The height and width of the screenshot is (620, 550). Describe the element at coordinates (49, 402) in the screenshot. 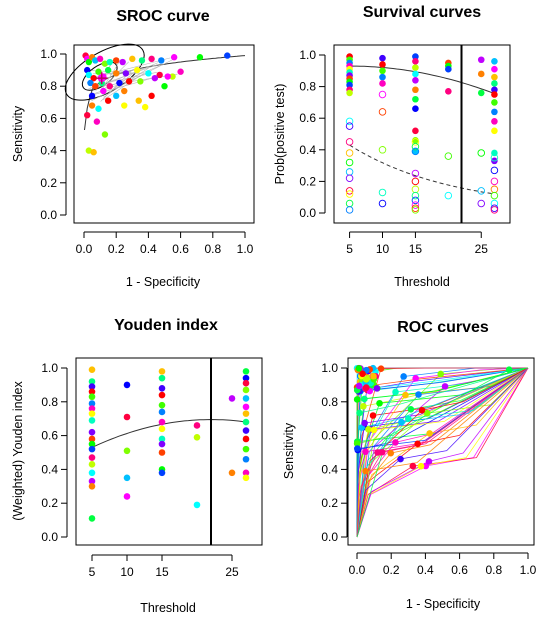

I see `youden-y-tick-label: 0.8` at that location.